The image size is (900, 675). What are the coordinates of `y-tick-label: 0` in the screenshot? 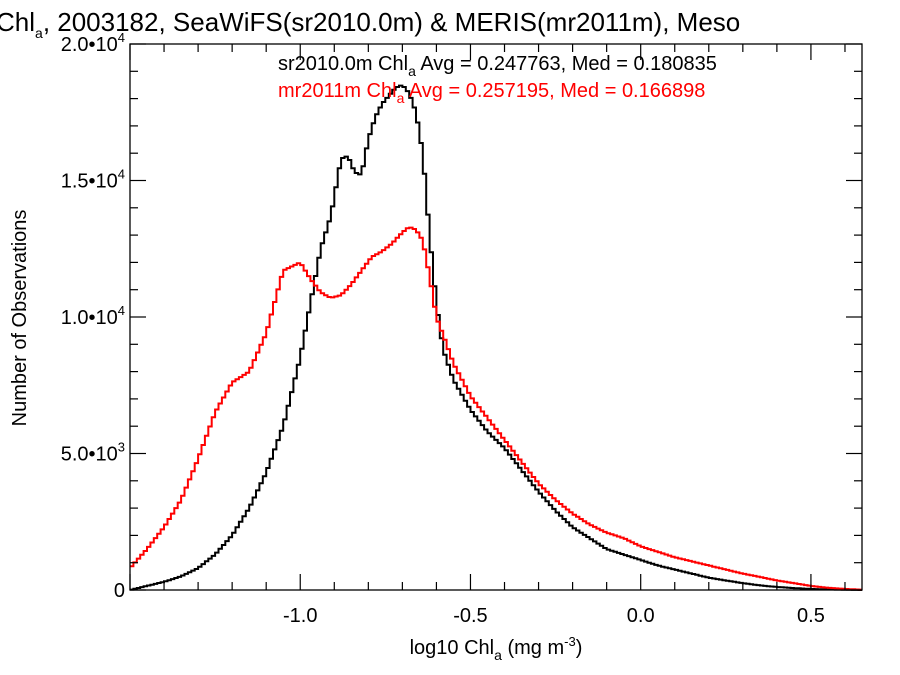 It's located at (119, 591).